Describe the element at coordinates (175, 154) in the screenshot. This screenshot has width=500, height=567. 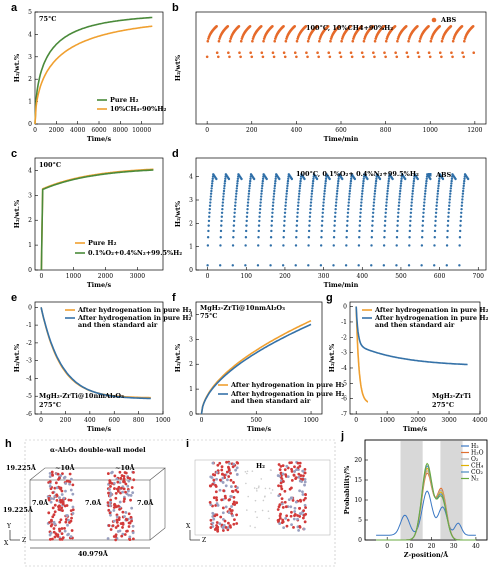
I see `panel-letter: d` at that location.